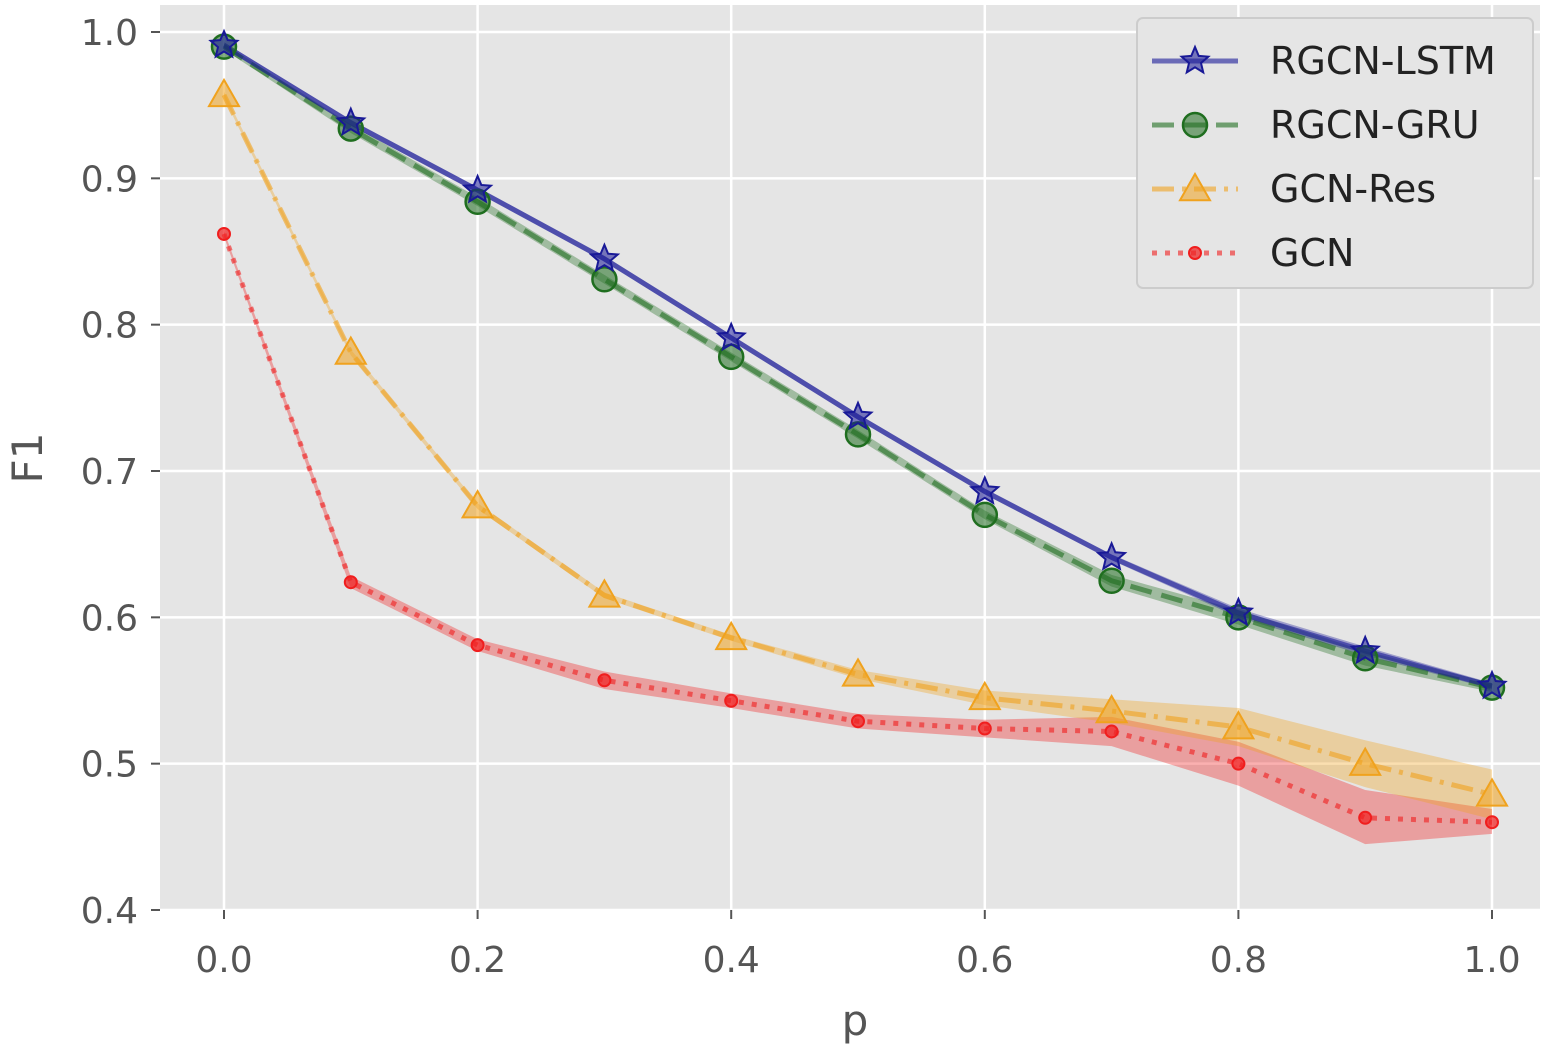  What do you see at coordinates (1353, 189) in the screenshot?
I see `legend-label-gcn-res: GCN-Res` at bounding box center [1353, 189].